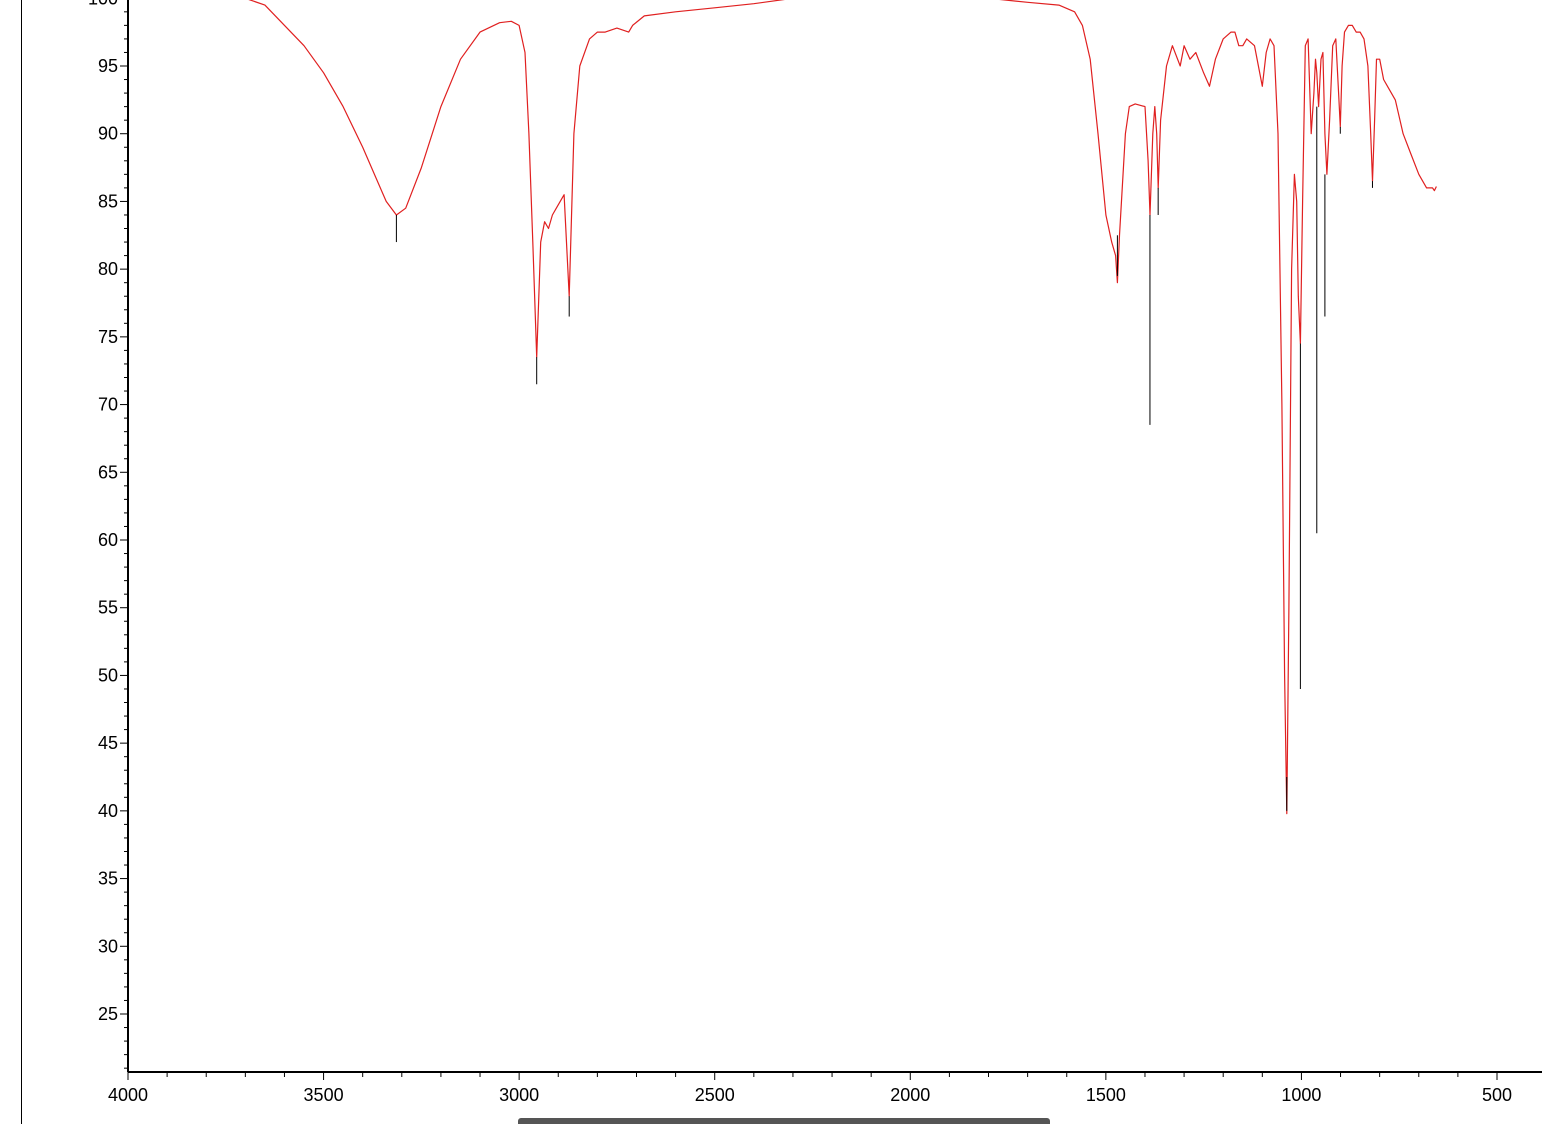 The width and height of the screenshot is (1566, 1124). Describe the element at coordinates (1497, 1095) in the screenshot. I see `x-tick-label: 500` at that location.